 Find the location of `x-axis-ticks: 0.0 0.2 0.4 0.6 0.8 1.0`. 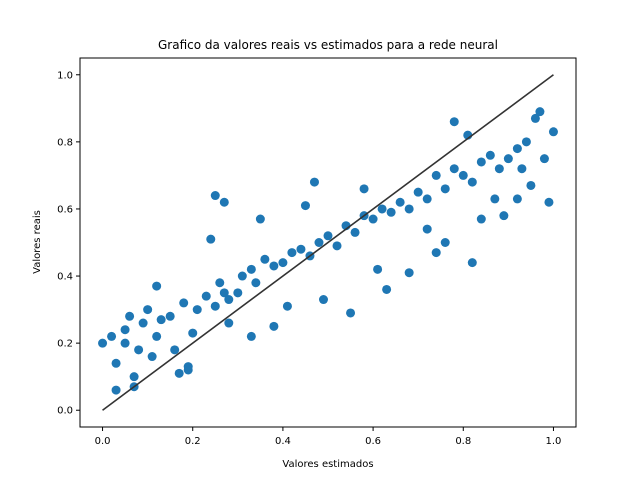

x-axis-ticks: 0.0 0.2 0.4 0.6 0.8 1.0 is located at coordinates (328, 437).